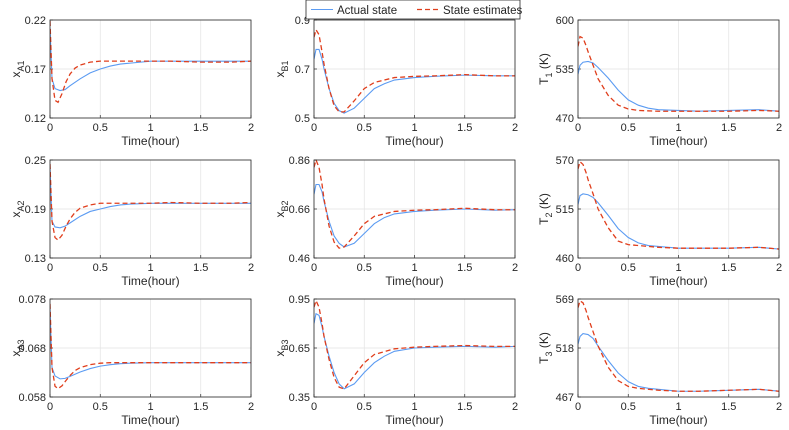 This screenshot has width=789, height=430. What do you see at coordinates (299, 300) in the screenshot?
I see `y-tick-label: 0.95` at bounding box center [299, 300].